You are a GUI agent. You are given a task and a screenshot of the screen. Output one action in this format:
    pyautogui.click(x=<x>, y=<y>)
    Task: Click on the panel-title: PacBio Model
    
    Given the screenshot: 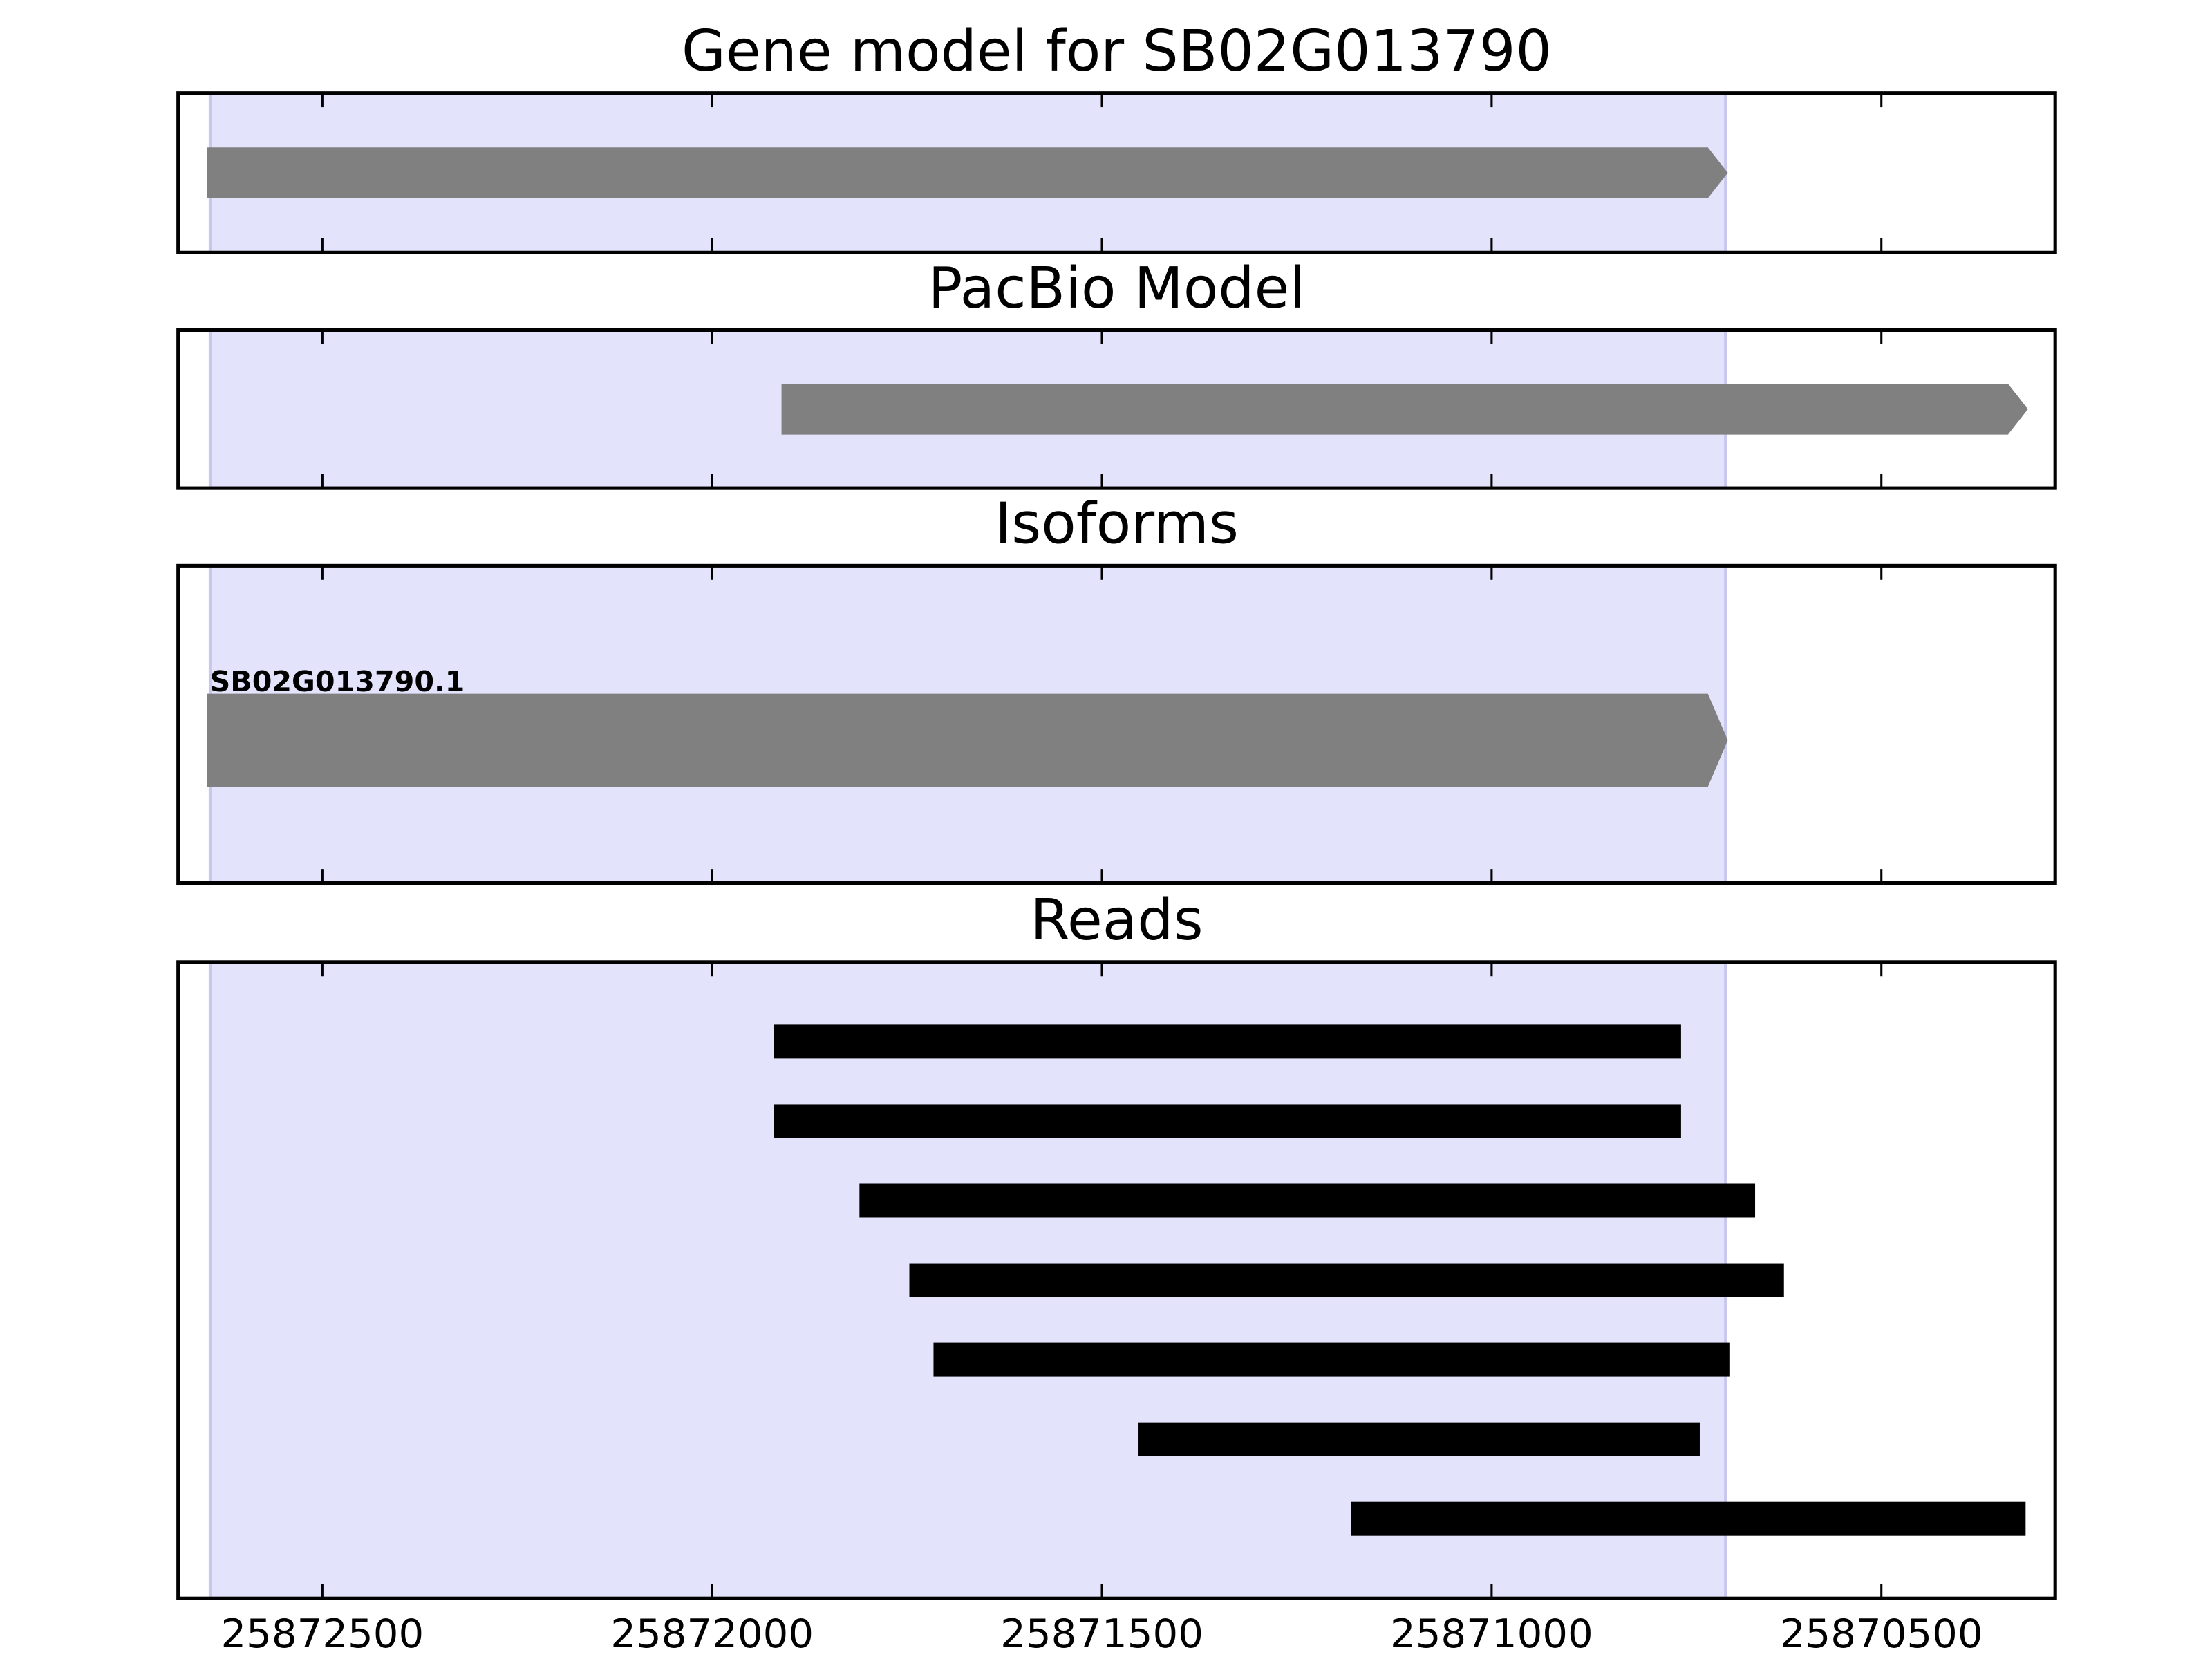 What is the action you would take?
    pyautogui.click(x=1117, y=289)
    